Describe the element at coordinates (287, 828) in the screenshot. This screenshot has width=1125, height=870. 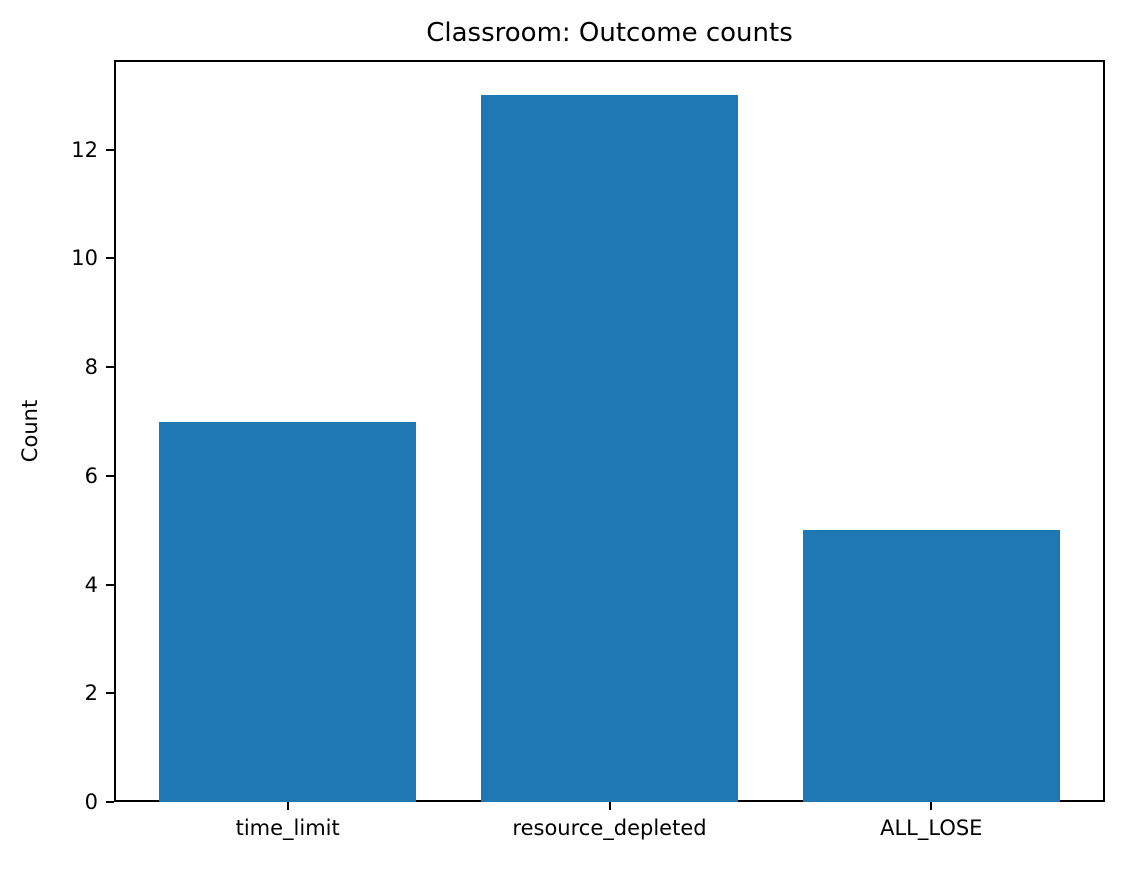
I see `x-tick-label: time_limit` at that location.